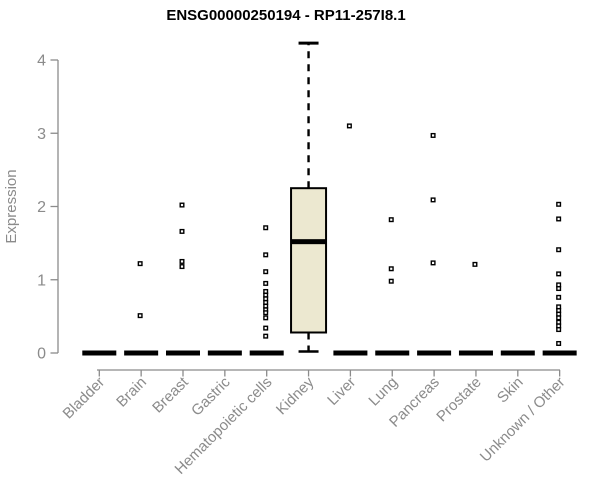 The width and height of the screenshot is (600, 500). What do you see at coordinates (41, 280) in the screenshot?
I see `y-tick-label: 1` at bounding box center [41, 280].